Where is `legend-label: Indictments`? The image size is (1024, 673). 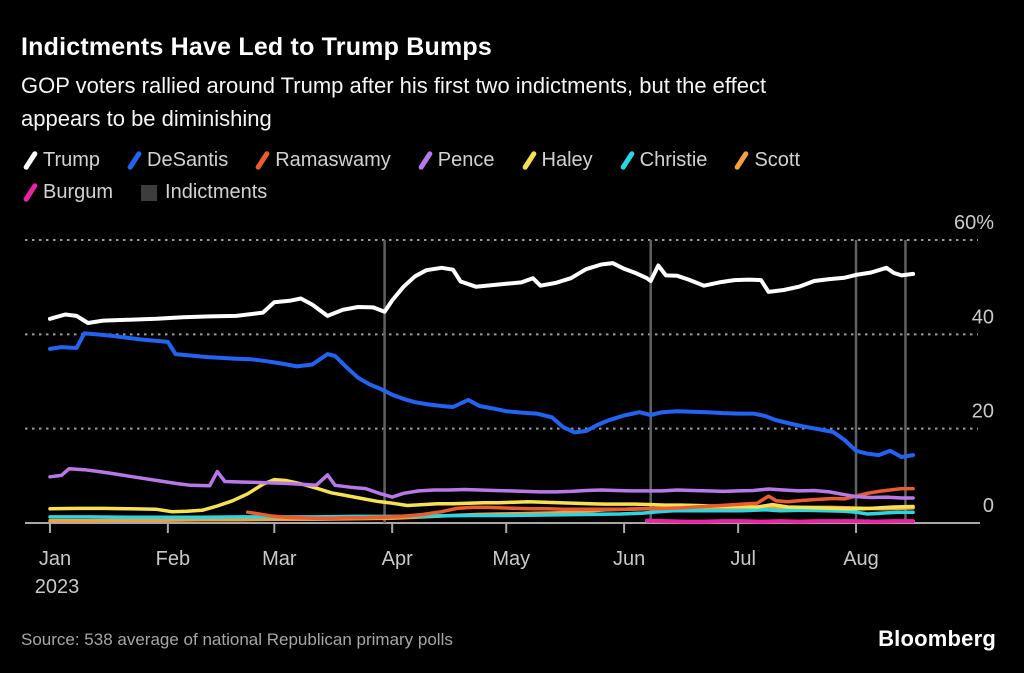
legend-label: Indictments is located at coordinates (216, 192).